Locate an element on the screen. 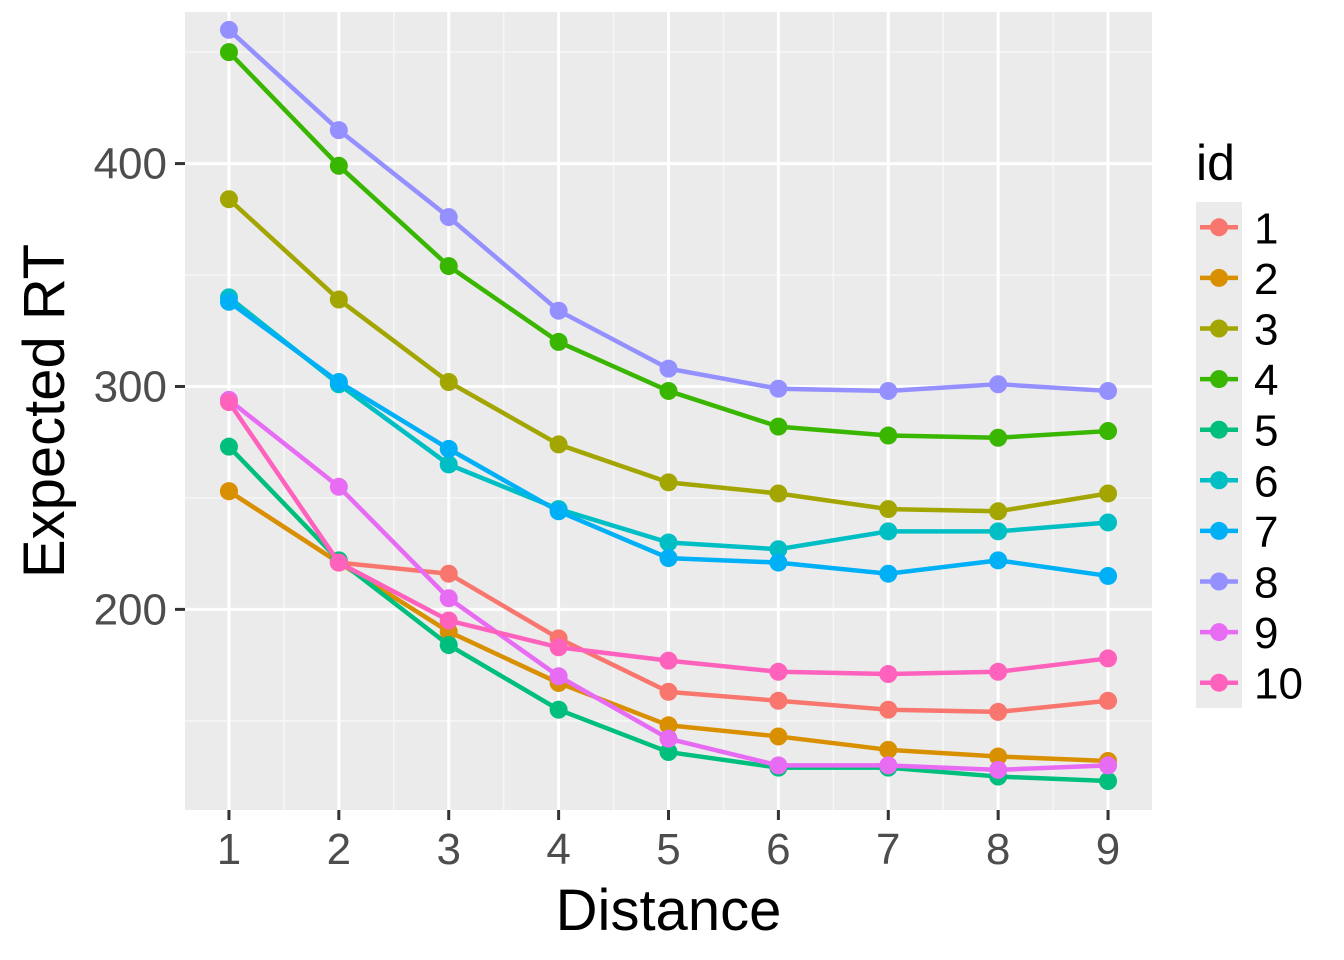 Image resolution: width=1344 pixels, height=960 pixels. x-tick-label: 9 is located at coordinates (1108, 849).